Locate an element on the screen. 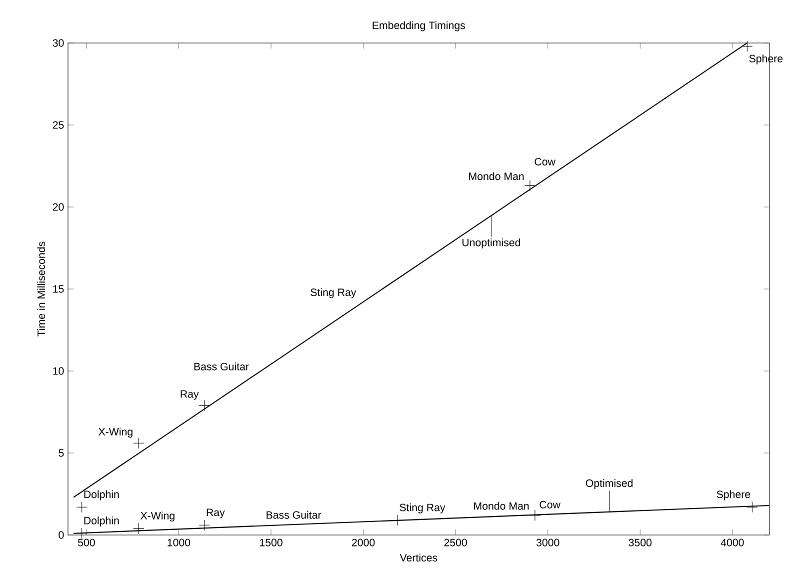 This screenshot has width=808, height=585. x-tick-label: 4000 is located at coordinates (732, 542).